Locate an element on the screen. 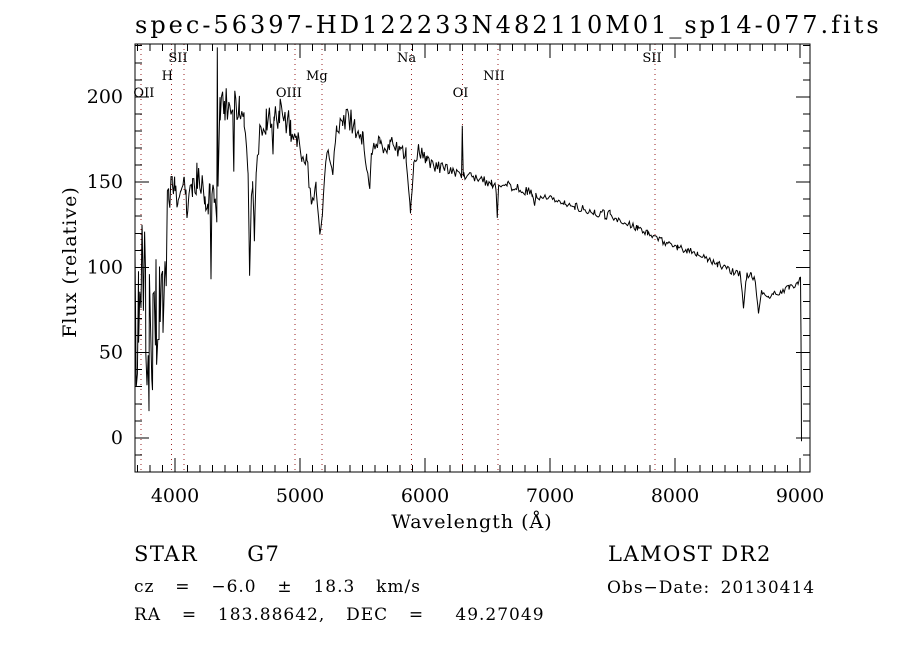  y-tick-label: 200 is located at coordinates (105, 97).